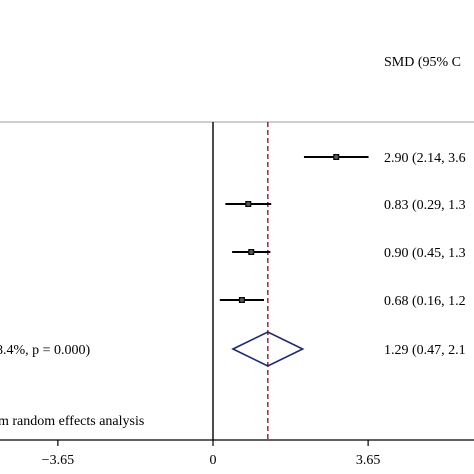 Image resolution: width=474 pixels, height=474 pixels. What do you see at coordinates (425, 350) in the screenshot?
I see `overall-estimate-label: 1.29 (0.47, 2.1` at bounding box center [425, 350].